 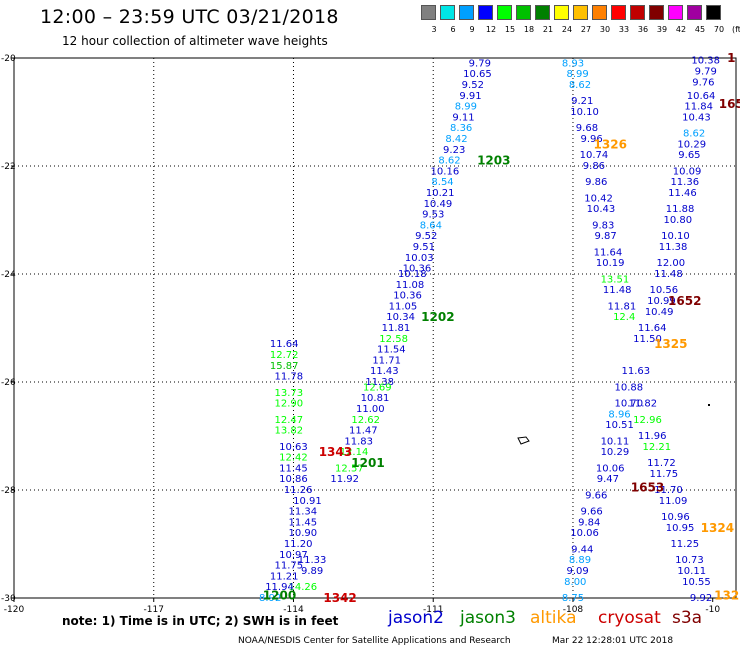 What do you see at coordinates (370, 409) in the screenshot?
I see `wave-height-label: 11.00` at bounding box center [370, 409].